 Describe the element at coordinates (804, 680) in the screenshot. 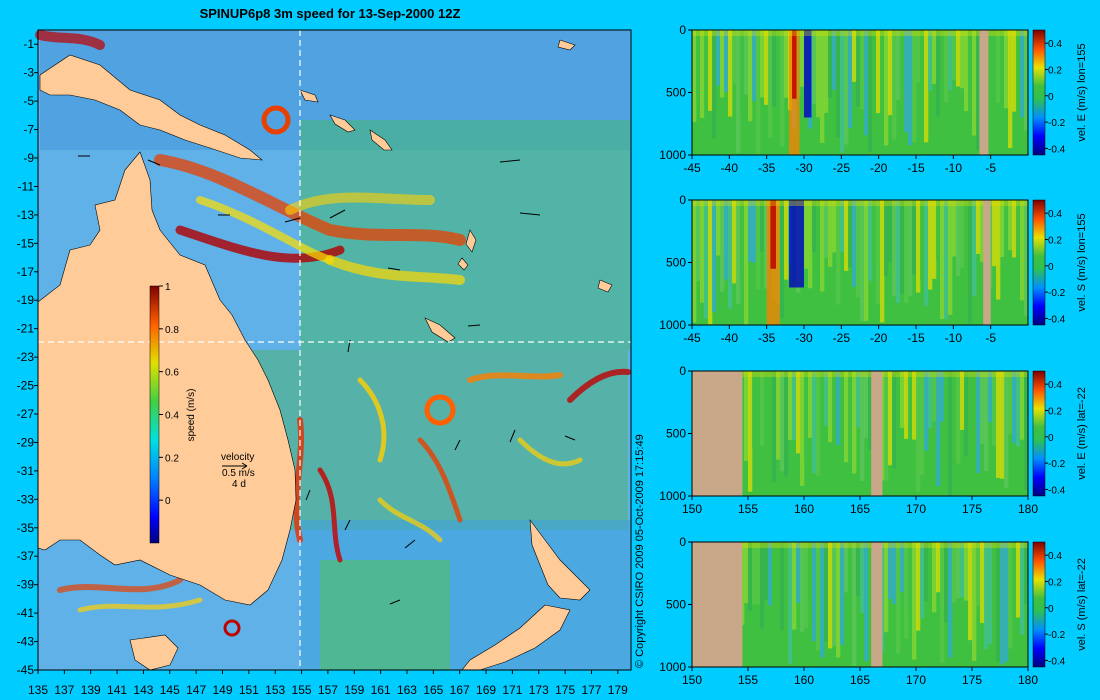

I see `section-x-tick-label: 160` at that location.